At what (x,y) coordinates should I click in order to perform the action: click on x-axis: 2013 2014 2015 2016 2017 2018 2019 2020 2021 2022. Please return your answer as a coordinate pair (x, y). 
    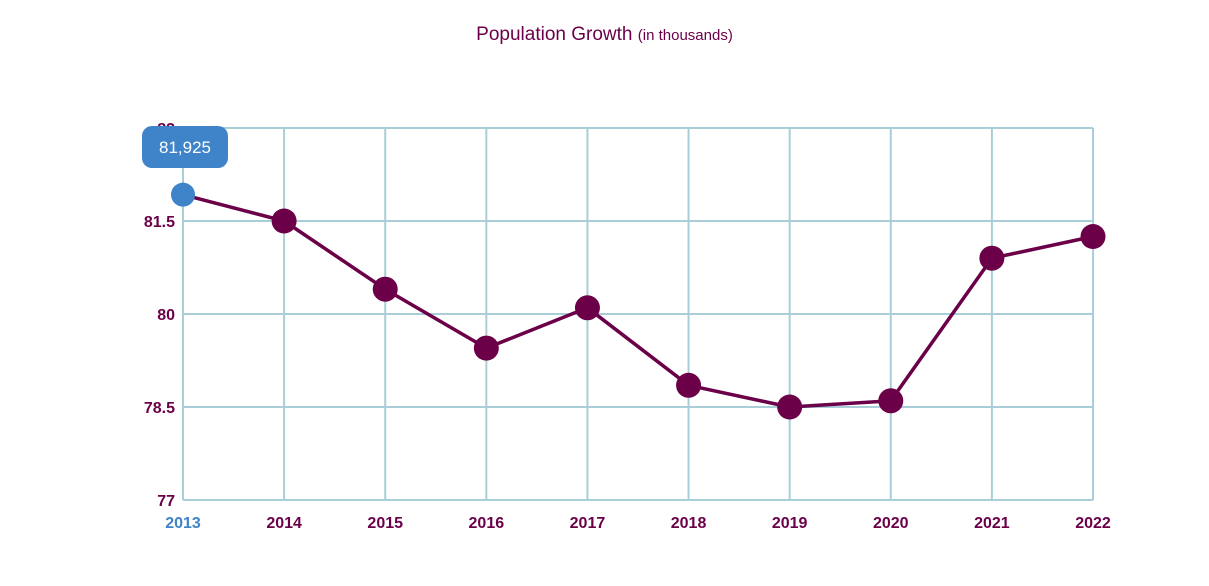
    Looking at the image, I should click on (638, 523).